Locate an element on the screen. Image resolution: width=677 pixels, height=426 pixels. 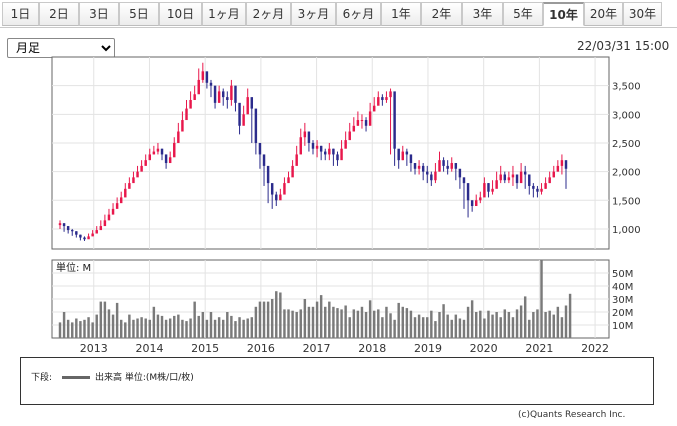
tab-12: 5年 is located at coordinates (523, 14).